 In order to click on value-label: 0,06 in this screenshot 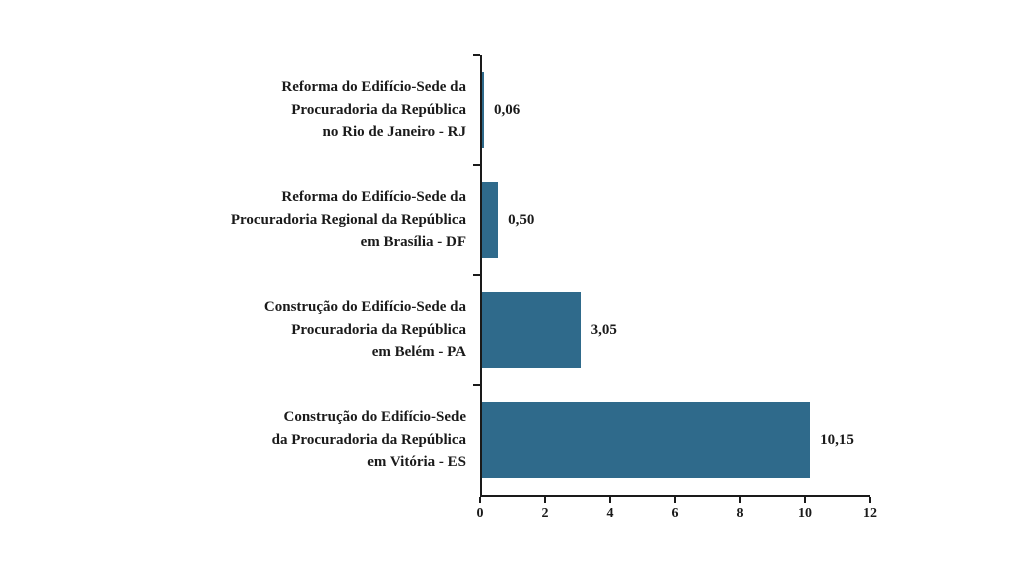, I will do `click(507, 109)`.